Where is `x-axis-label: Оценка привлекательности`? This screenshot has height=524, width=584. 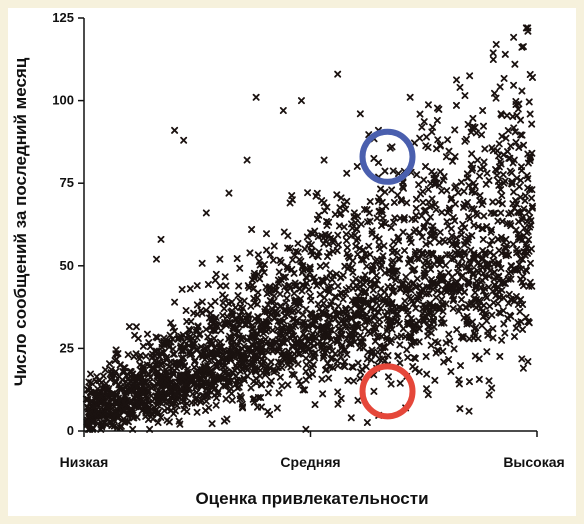
x-axis-label: Оценка привлекательности is located at coordinates (311, 498).